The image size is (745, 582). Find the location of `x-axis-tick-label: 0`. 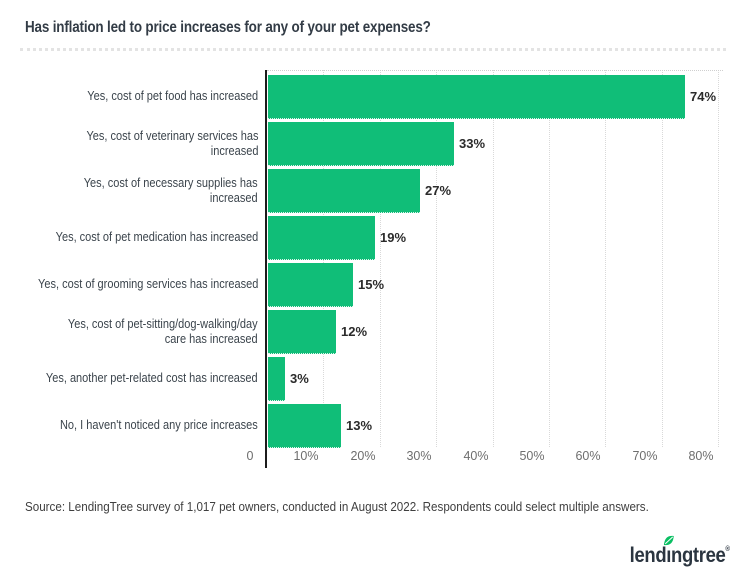

x-axis-tick-label: 0 is located at coordinates (250, 456).